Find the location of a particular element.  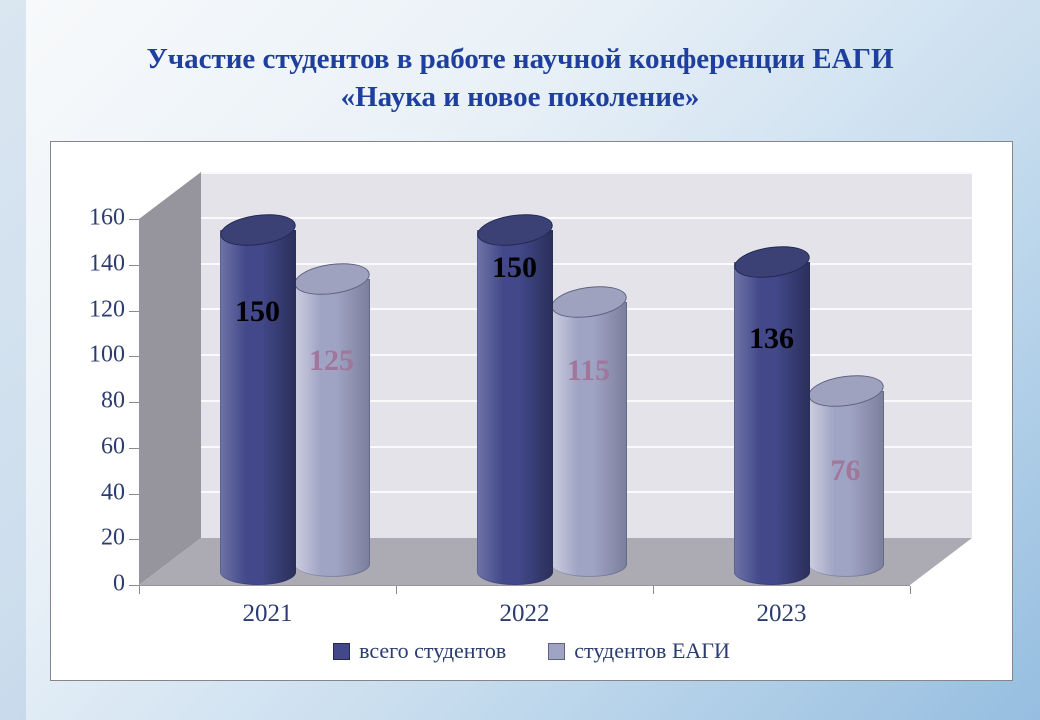

x-category-label: 2021 is located at coordinates (267, 613).